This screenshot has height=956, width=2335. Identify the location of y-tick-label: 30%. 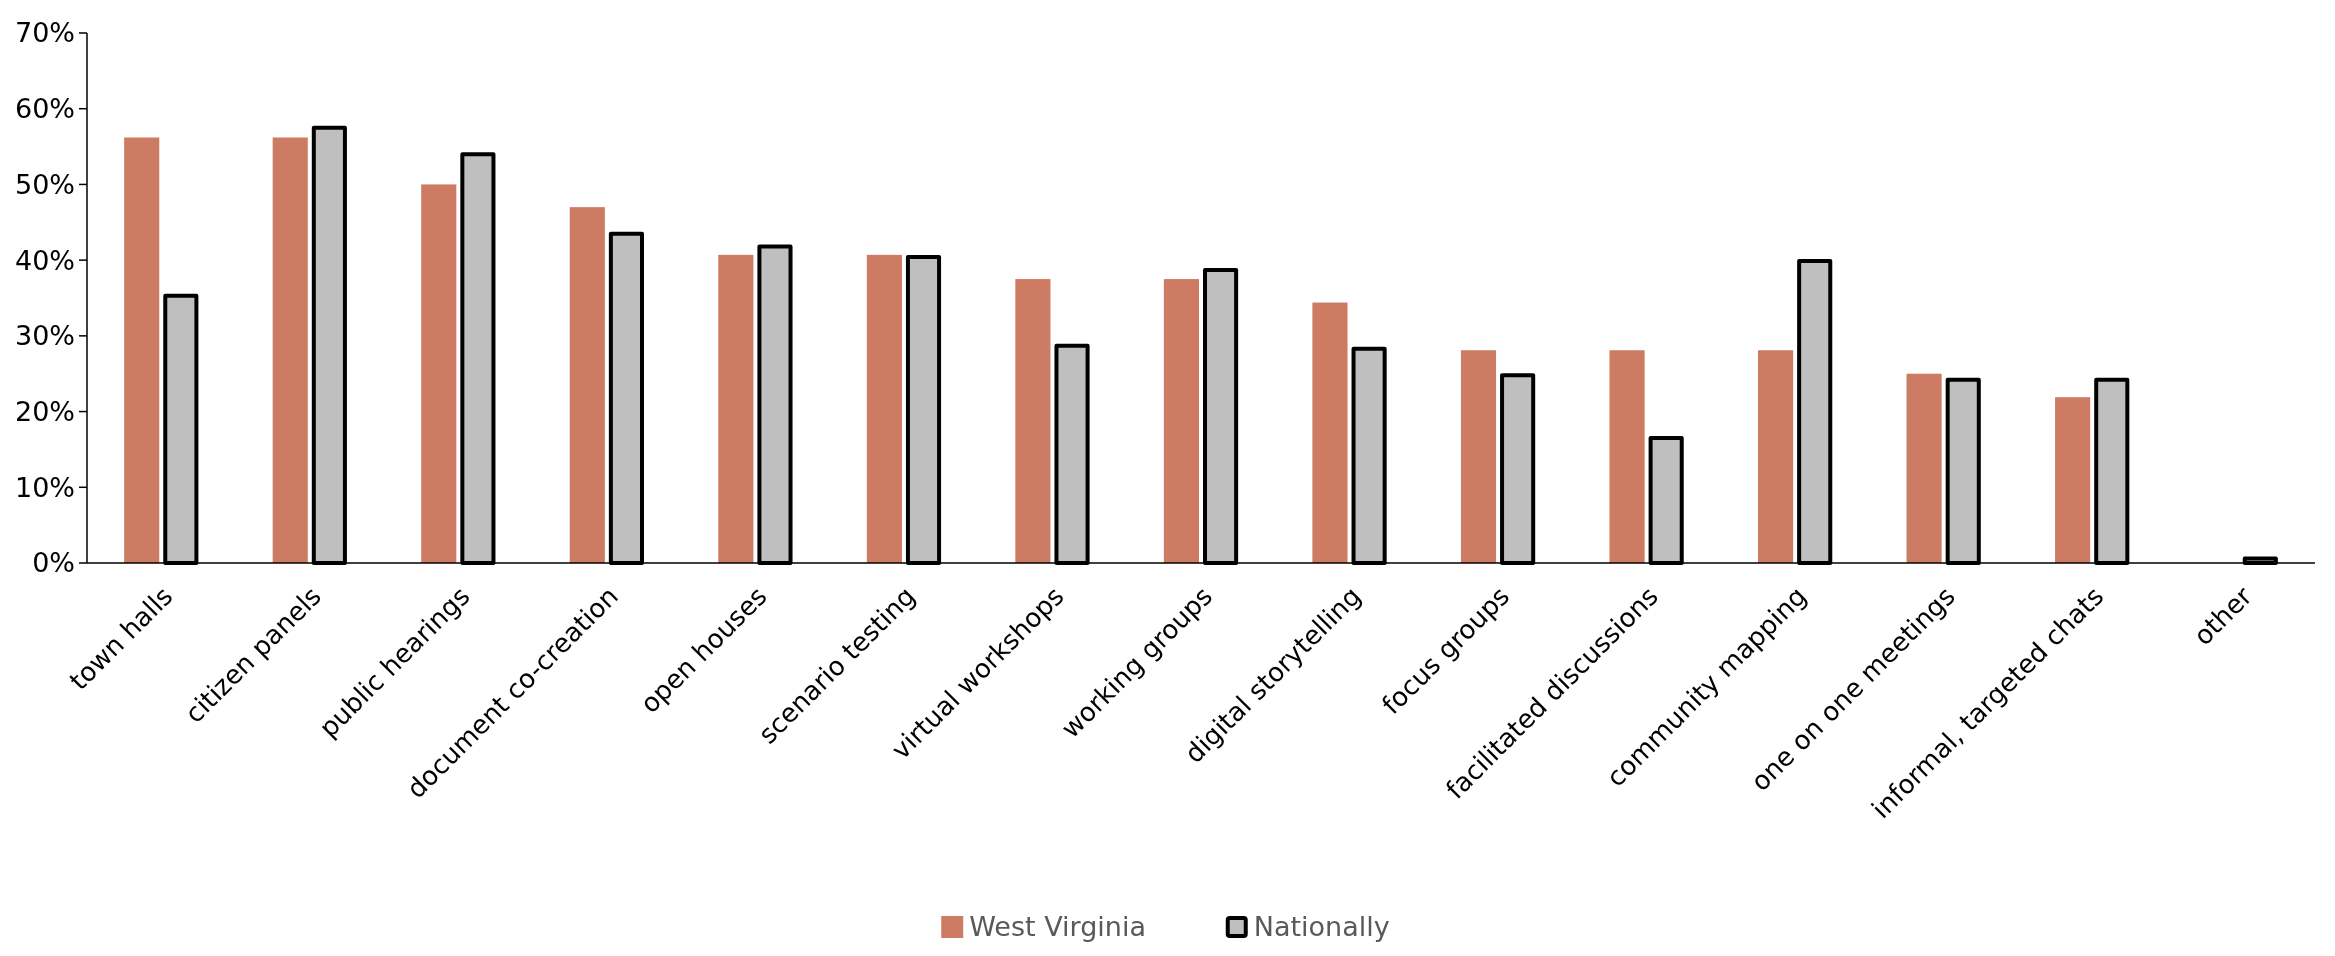
(44, 336).